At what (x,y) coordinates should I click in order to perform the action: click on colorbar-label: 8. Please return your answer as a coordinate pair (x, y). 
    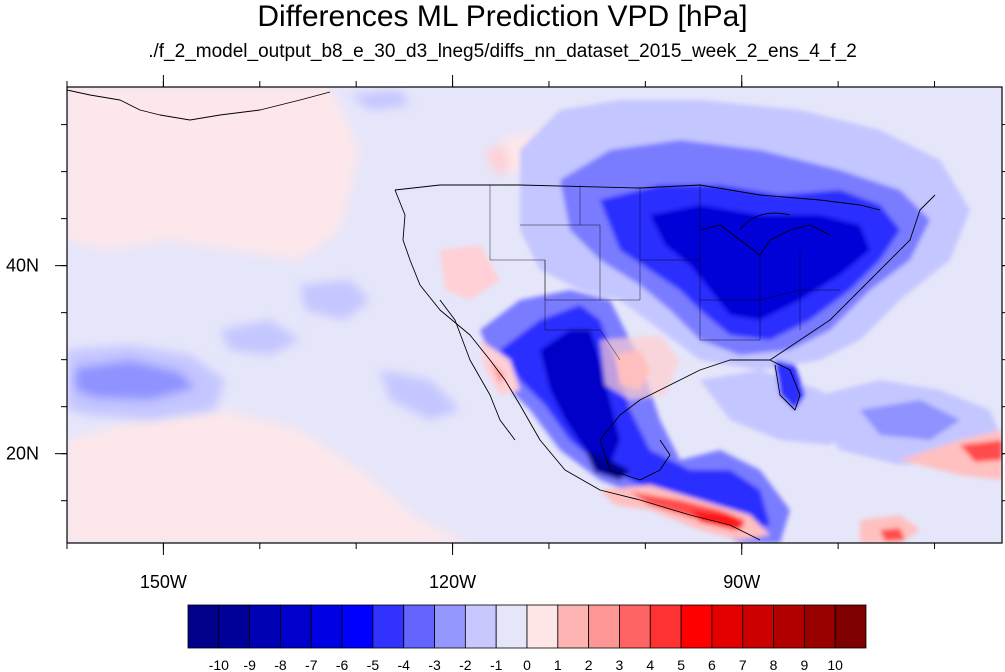
    Looking at the image, I should click on (774, 664).